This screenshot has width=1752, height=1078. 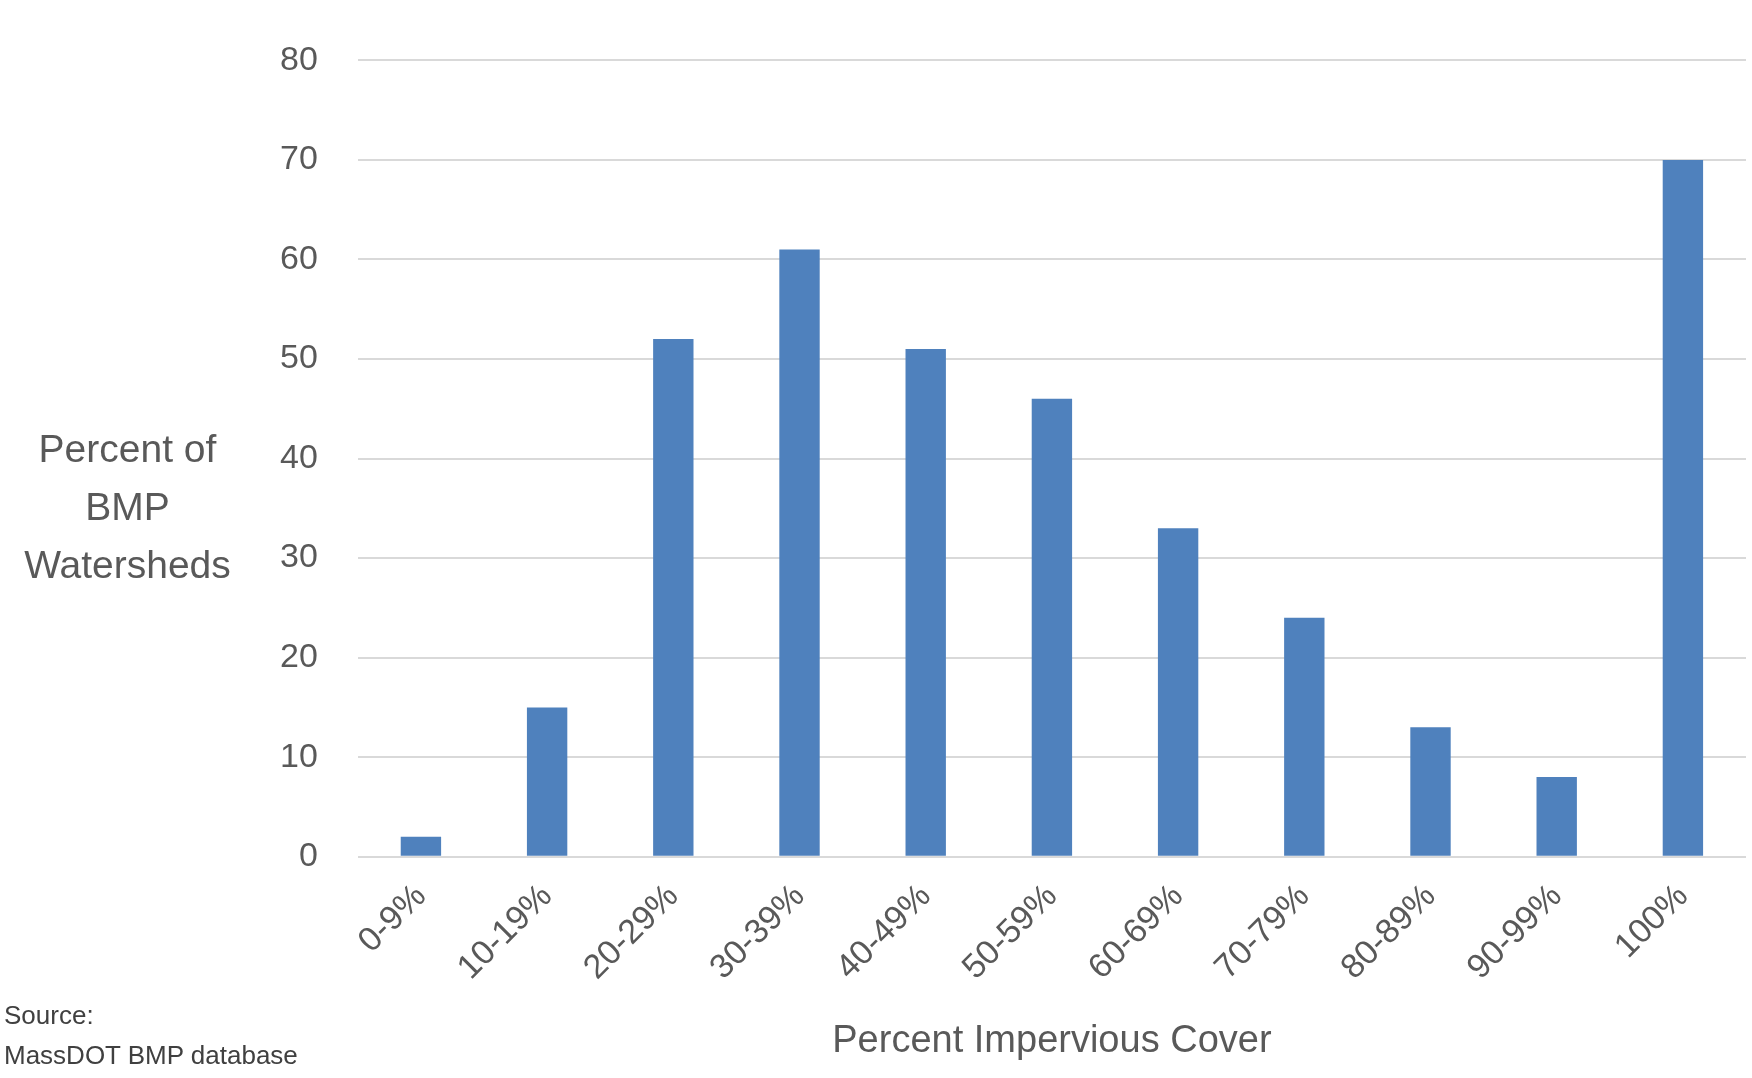 What do you see at coordinates (298, 57) in the screenshot?
I see `y-tick-label: 80` at bounding box center [298, 57].